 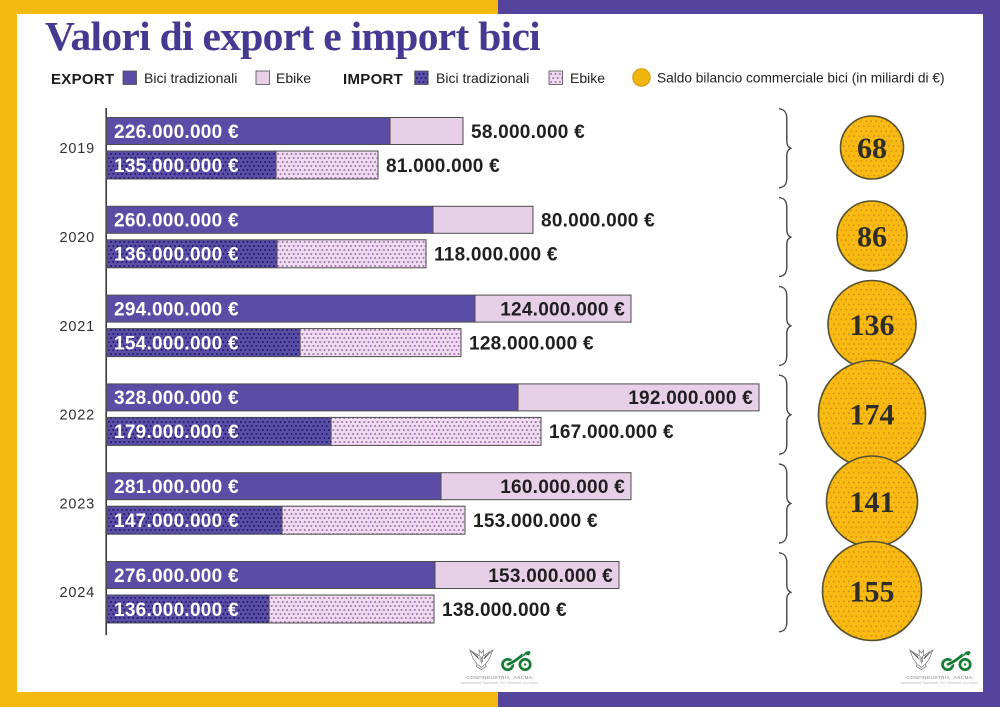 What do you see at coordinates (77, 327) in the screenshot?
I see `svg-text: 2021` at bounding box center [77, 327].